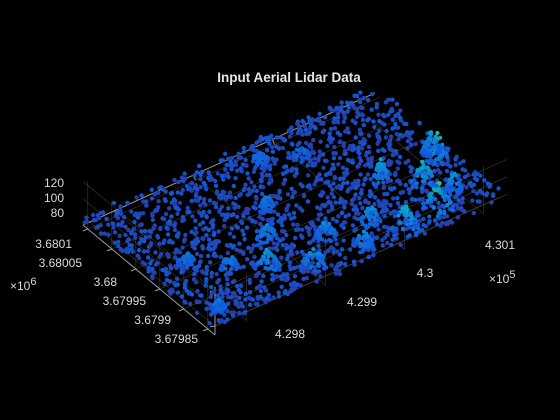 The image size is (560, 420). What do you see at coordinates (502, 277) in the screenshot?
I see `x-axis-multiplier: ×10⁵` at bounding box center [502, 277].